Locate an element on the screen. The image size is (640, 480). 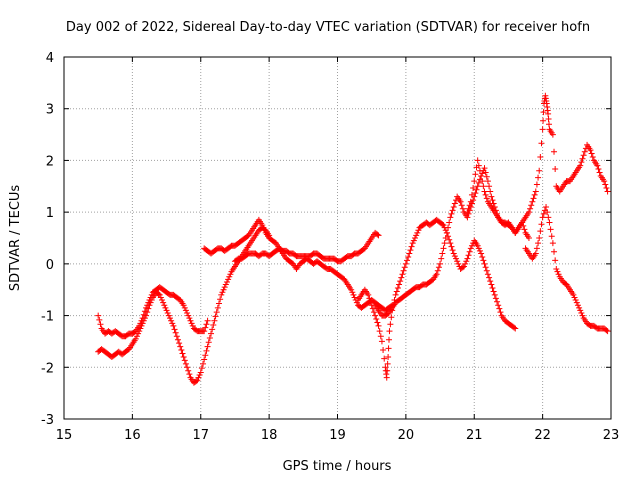
x-tick-label: 15 is located at coordinates (64, 435).